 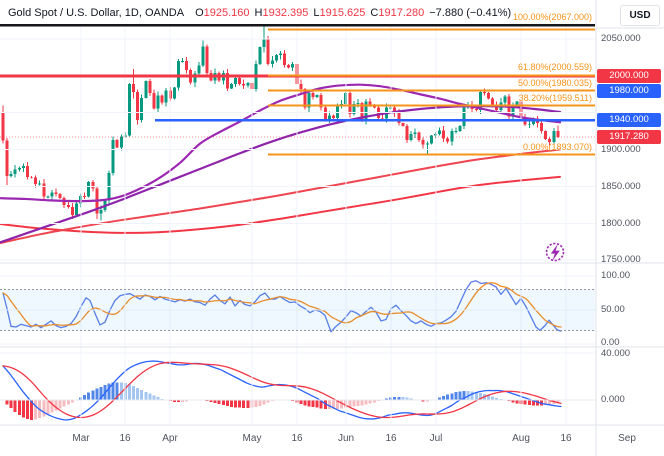 I want to click on price-axis-label: 100.00, so click(x=616, y=275).